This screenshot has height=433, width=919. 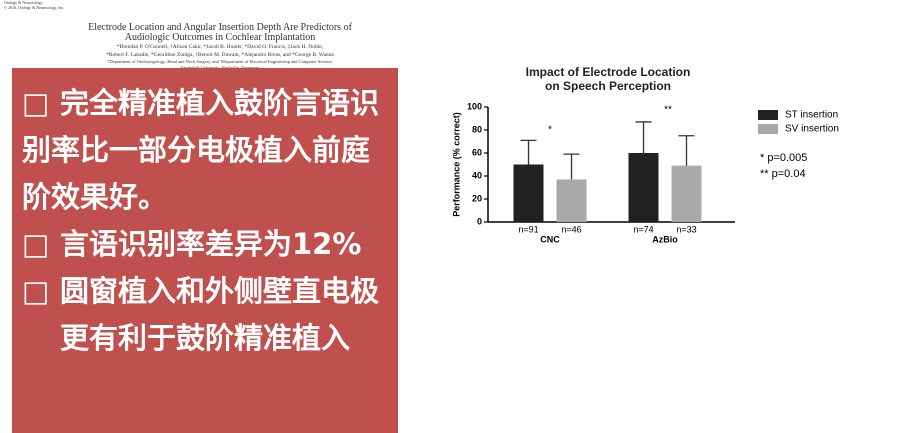 I want to click on legend-label: ST insertion, so click(x=811, y=115).